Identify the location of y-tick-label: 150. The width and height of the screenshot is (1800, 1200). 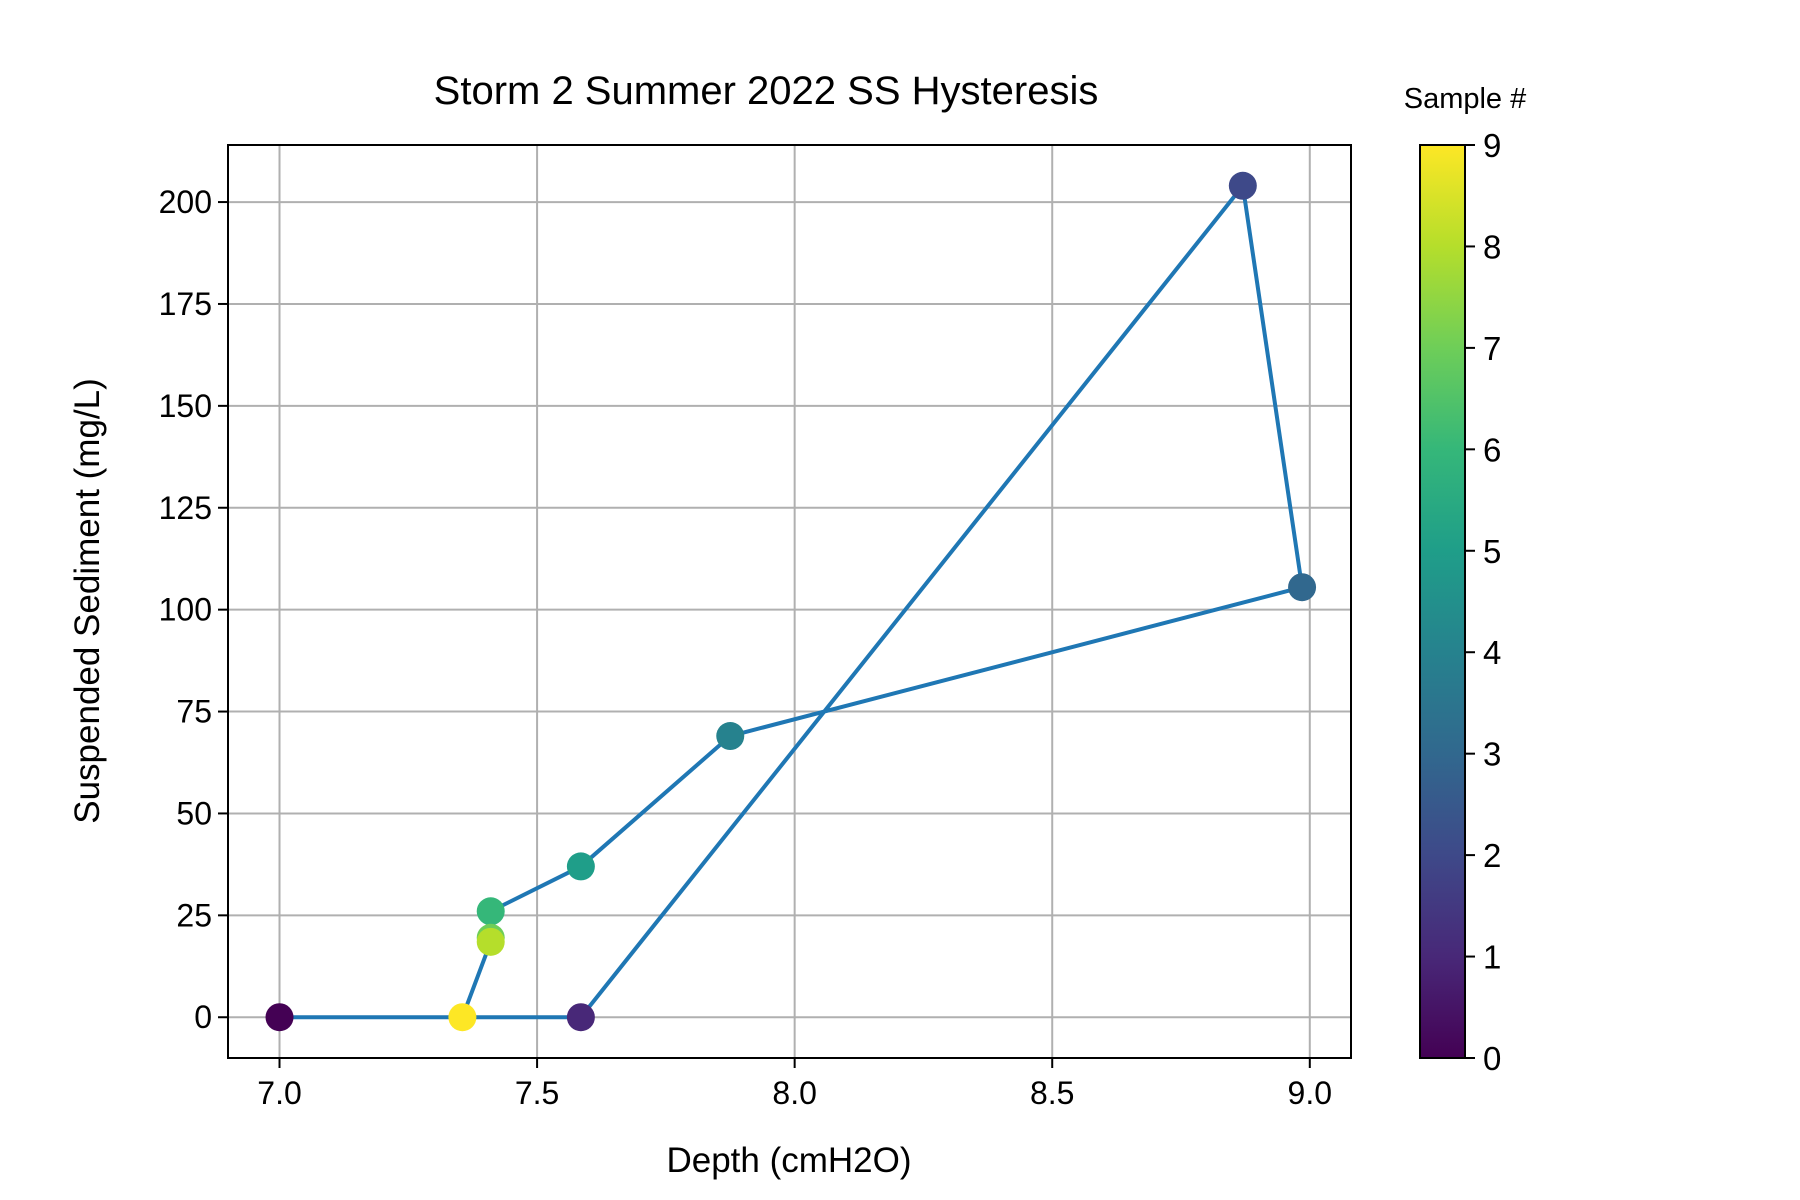
(185, 406).